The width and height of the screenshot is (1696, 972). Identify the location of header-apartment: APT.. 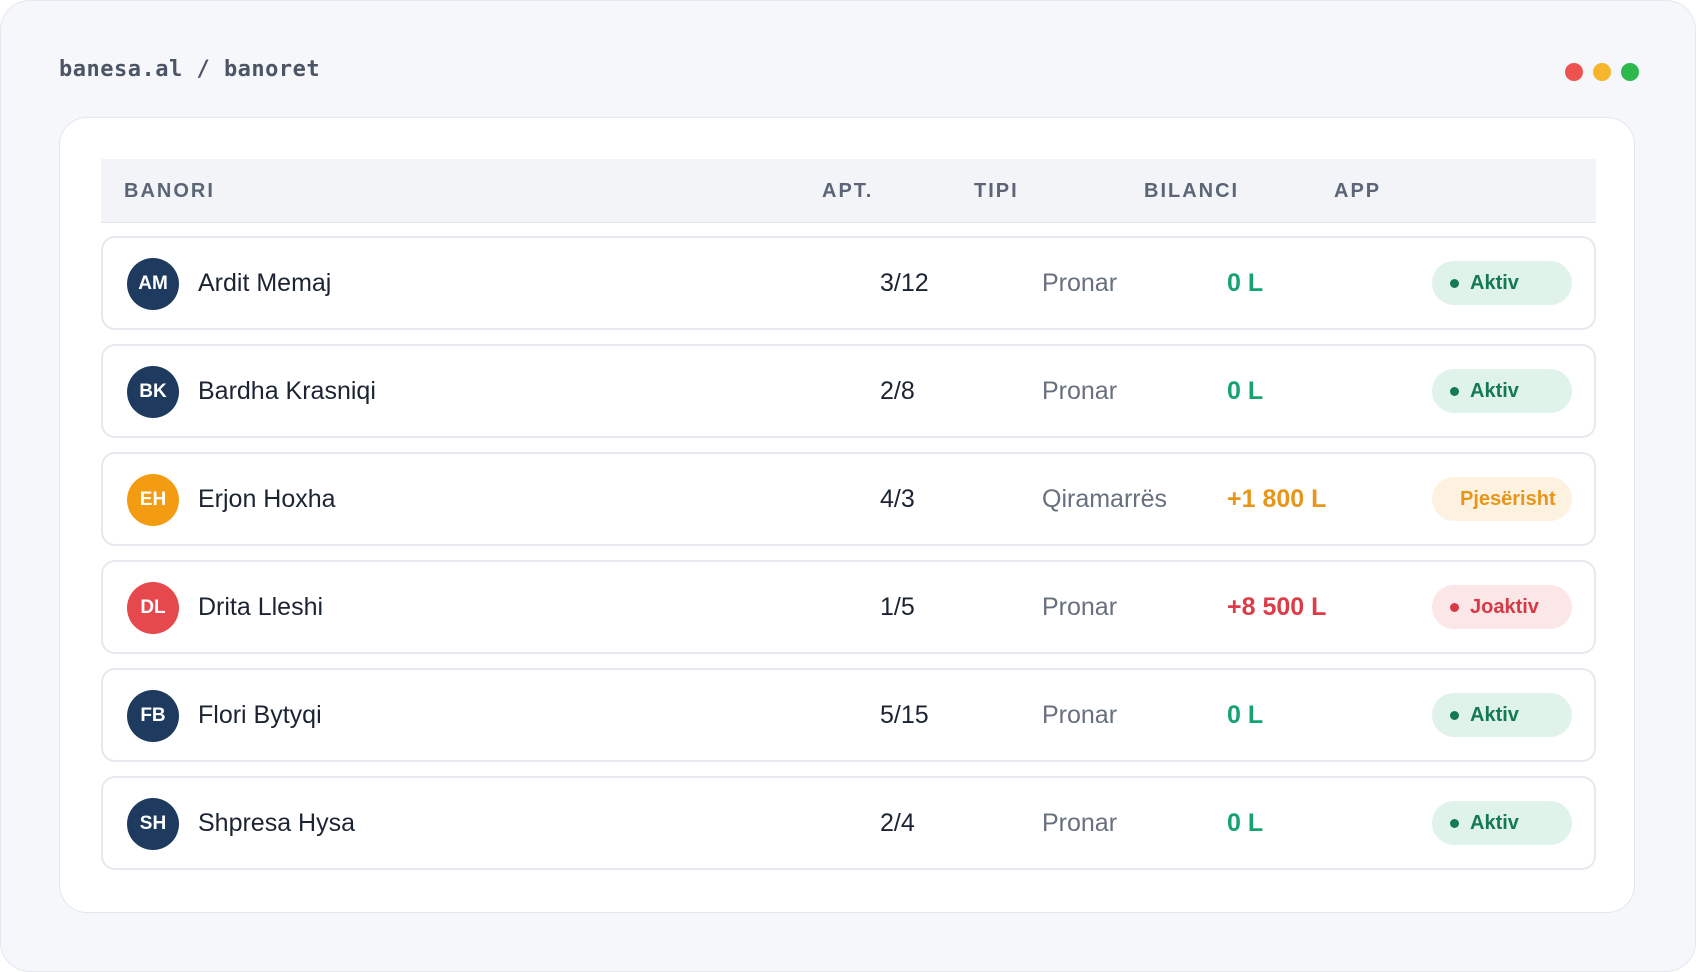
(848, 191).